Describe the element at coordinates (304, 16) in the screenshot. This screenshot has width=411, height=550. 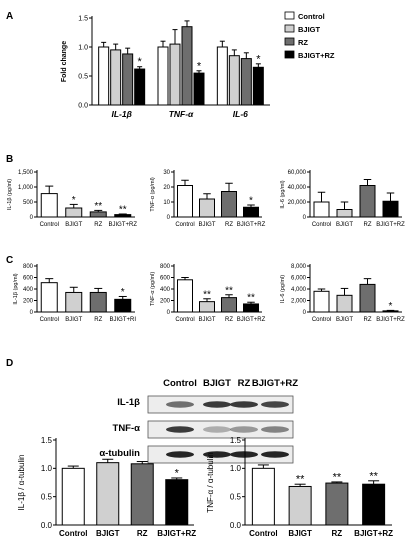
I see `legend-item: Control` at that location.